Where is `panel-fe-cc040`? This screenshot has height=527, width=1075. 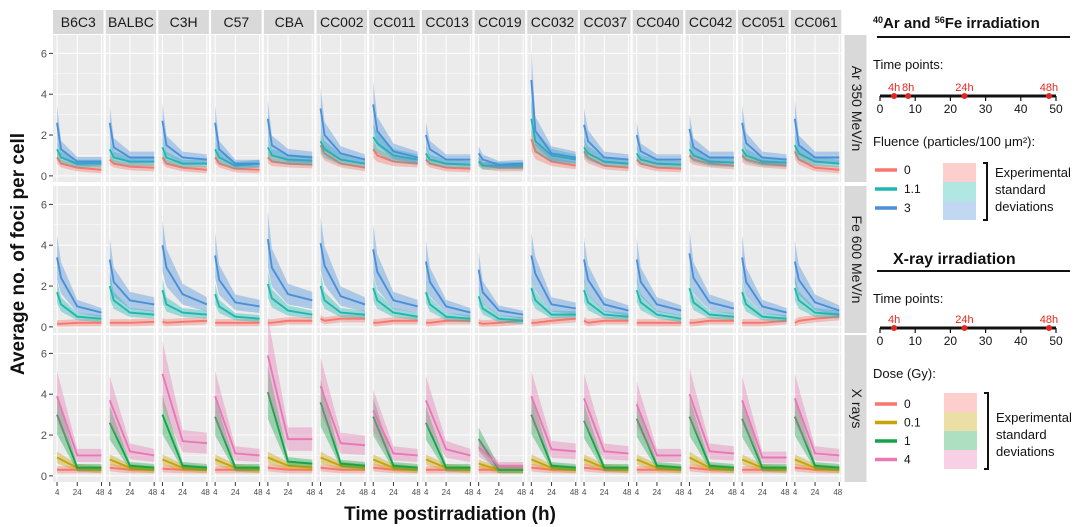
panel-fe-cc040 is located at coordinates (658, 259).